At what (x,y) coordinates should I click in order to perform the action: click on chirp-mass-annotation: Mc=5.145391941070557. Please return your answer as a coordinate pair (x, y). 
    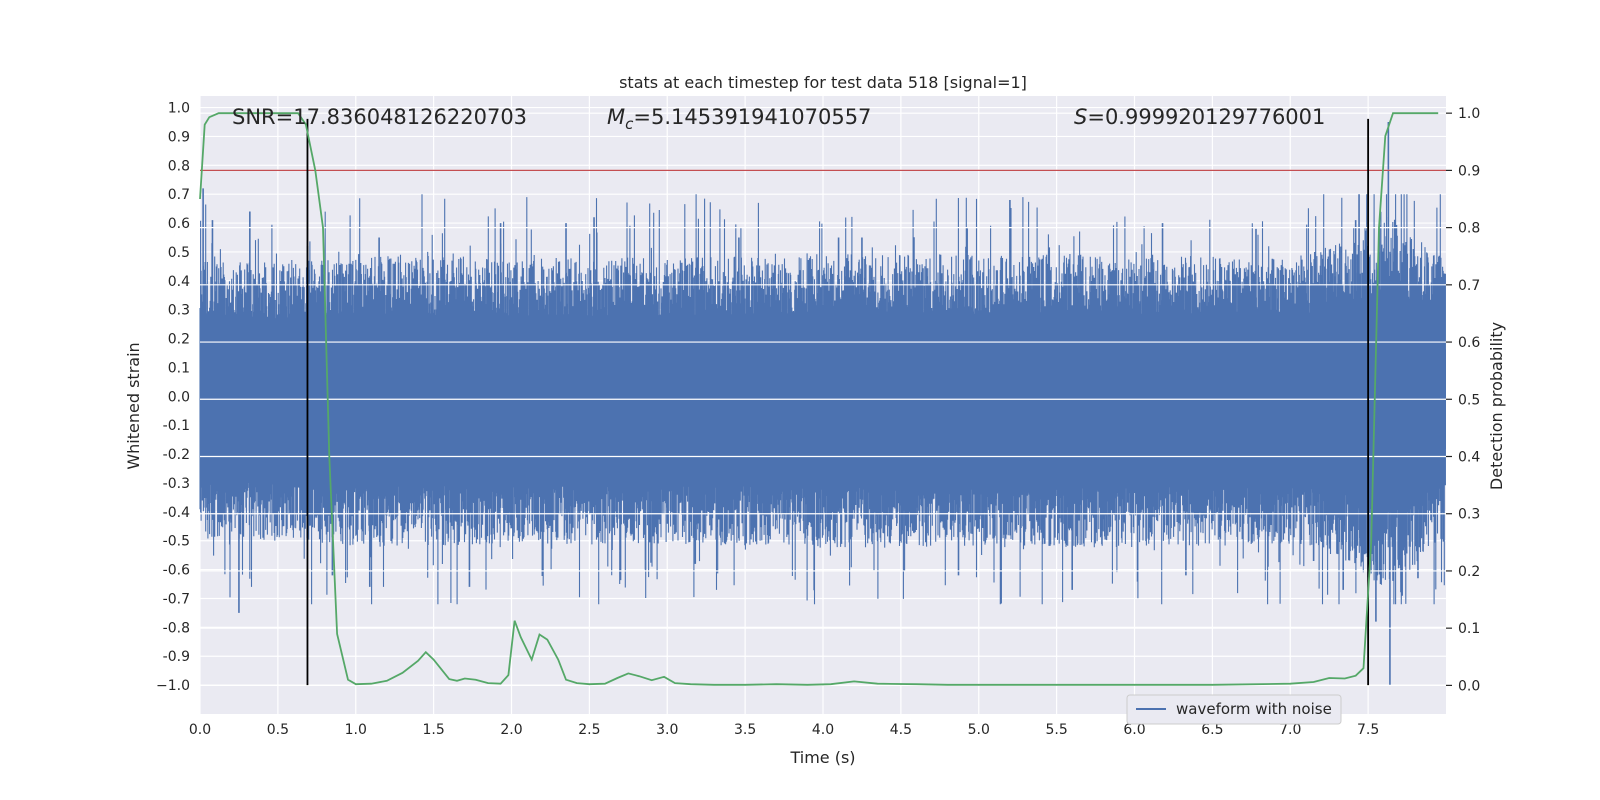
    Looking at the image, I should click on (739, 119).